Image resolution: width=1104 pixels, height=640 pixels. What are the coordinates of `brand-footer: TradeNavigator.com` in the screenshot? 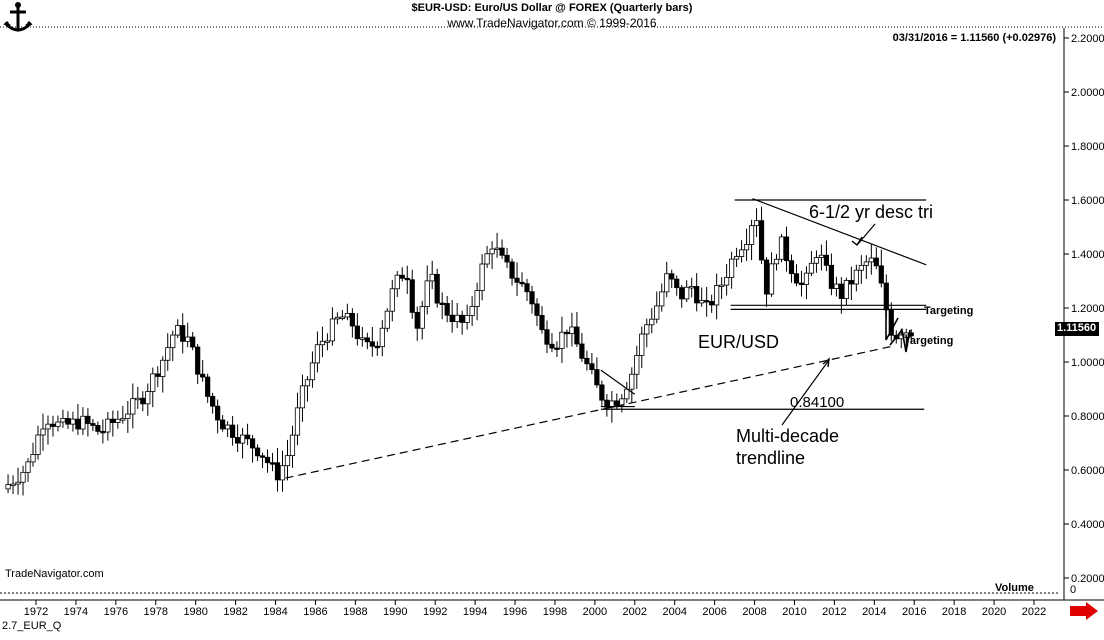 It's located at (54, 574).